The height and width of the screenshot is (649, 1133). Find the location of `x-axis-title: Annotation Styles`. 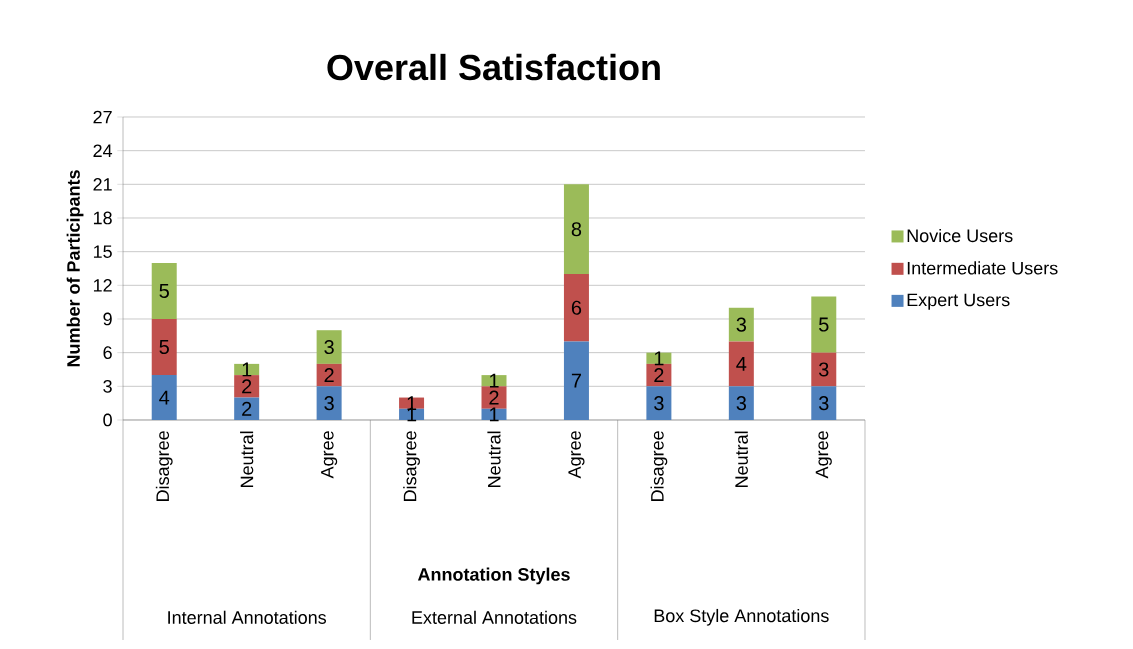

x-axis-title: Annotation Styles is located at coordinates (493, 576).